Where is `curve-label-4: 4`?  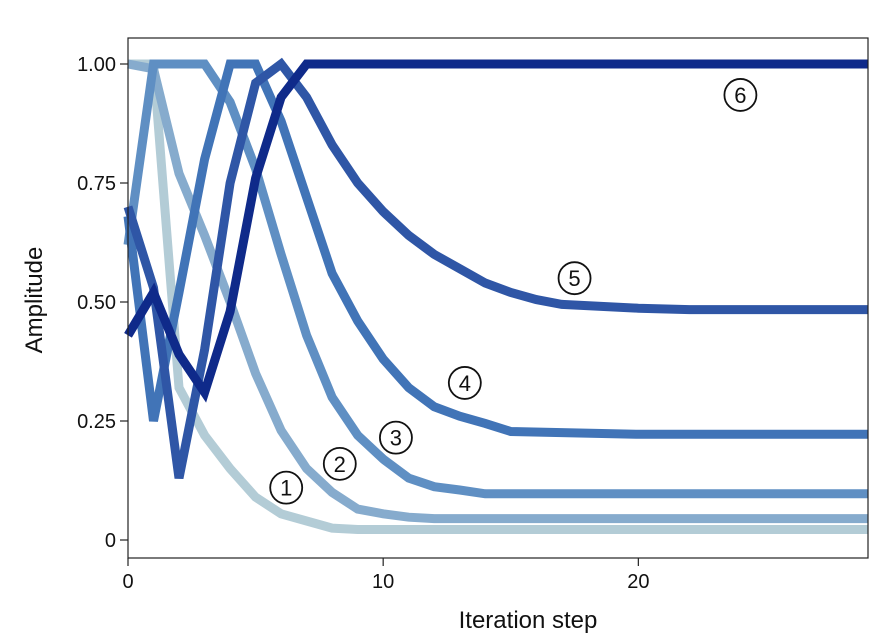 curve-label-4: 4 is located at coordinates (465, 383).